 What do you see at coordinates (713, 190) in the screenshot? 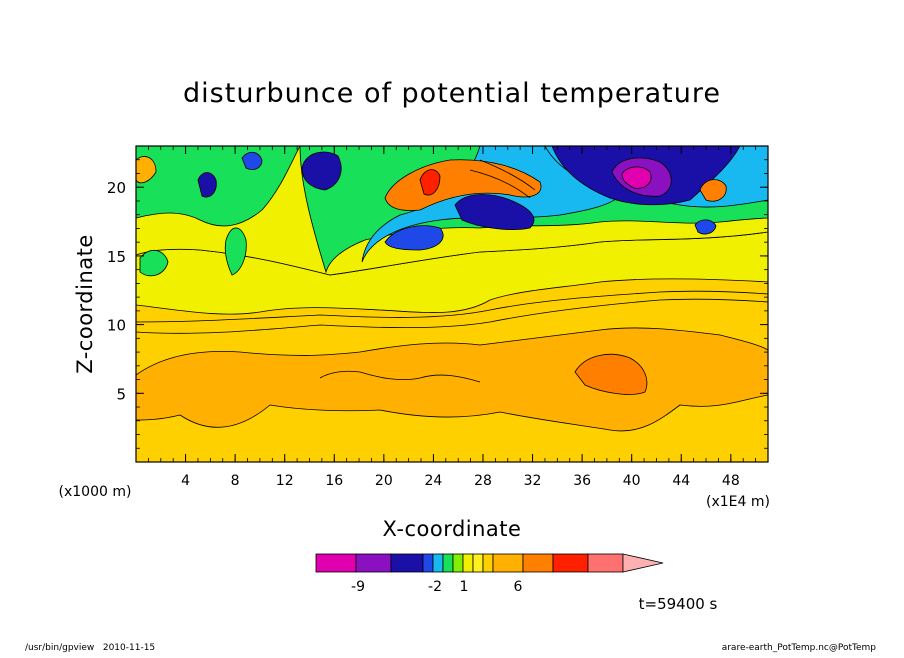
I see `contour-region-orange-right` at bounding box center [713, 190].